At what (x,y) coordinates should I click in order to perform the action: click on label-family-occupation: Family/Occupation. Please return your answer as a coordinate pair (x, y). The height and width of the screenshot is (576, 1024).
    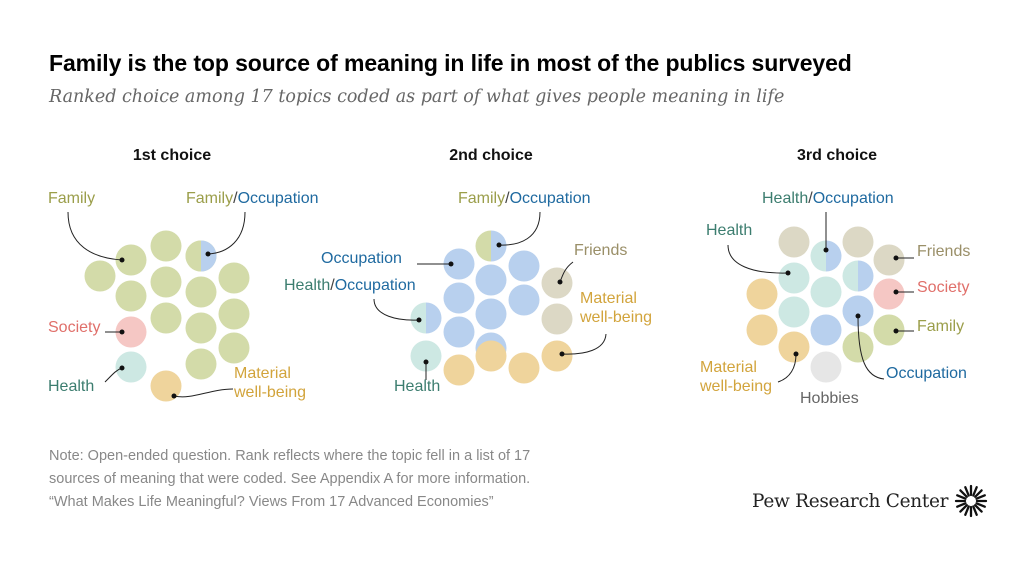
    Looking at the image, I should click on (252, 198).